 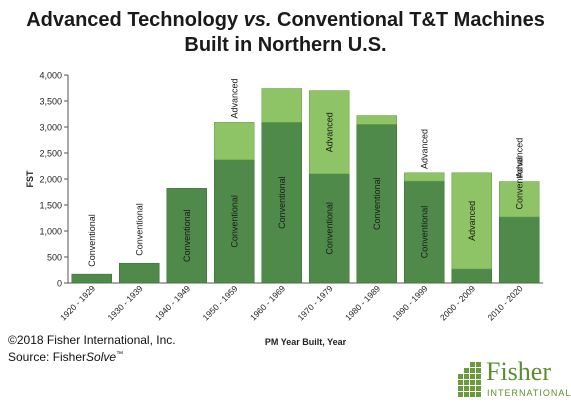 What do you see at coordinates (50, 102) in the screenshot?
I see `y-tick-label: 3,500` at bounding box center [50, 102].